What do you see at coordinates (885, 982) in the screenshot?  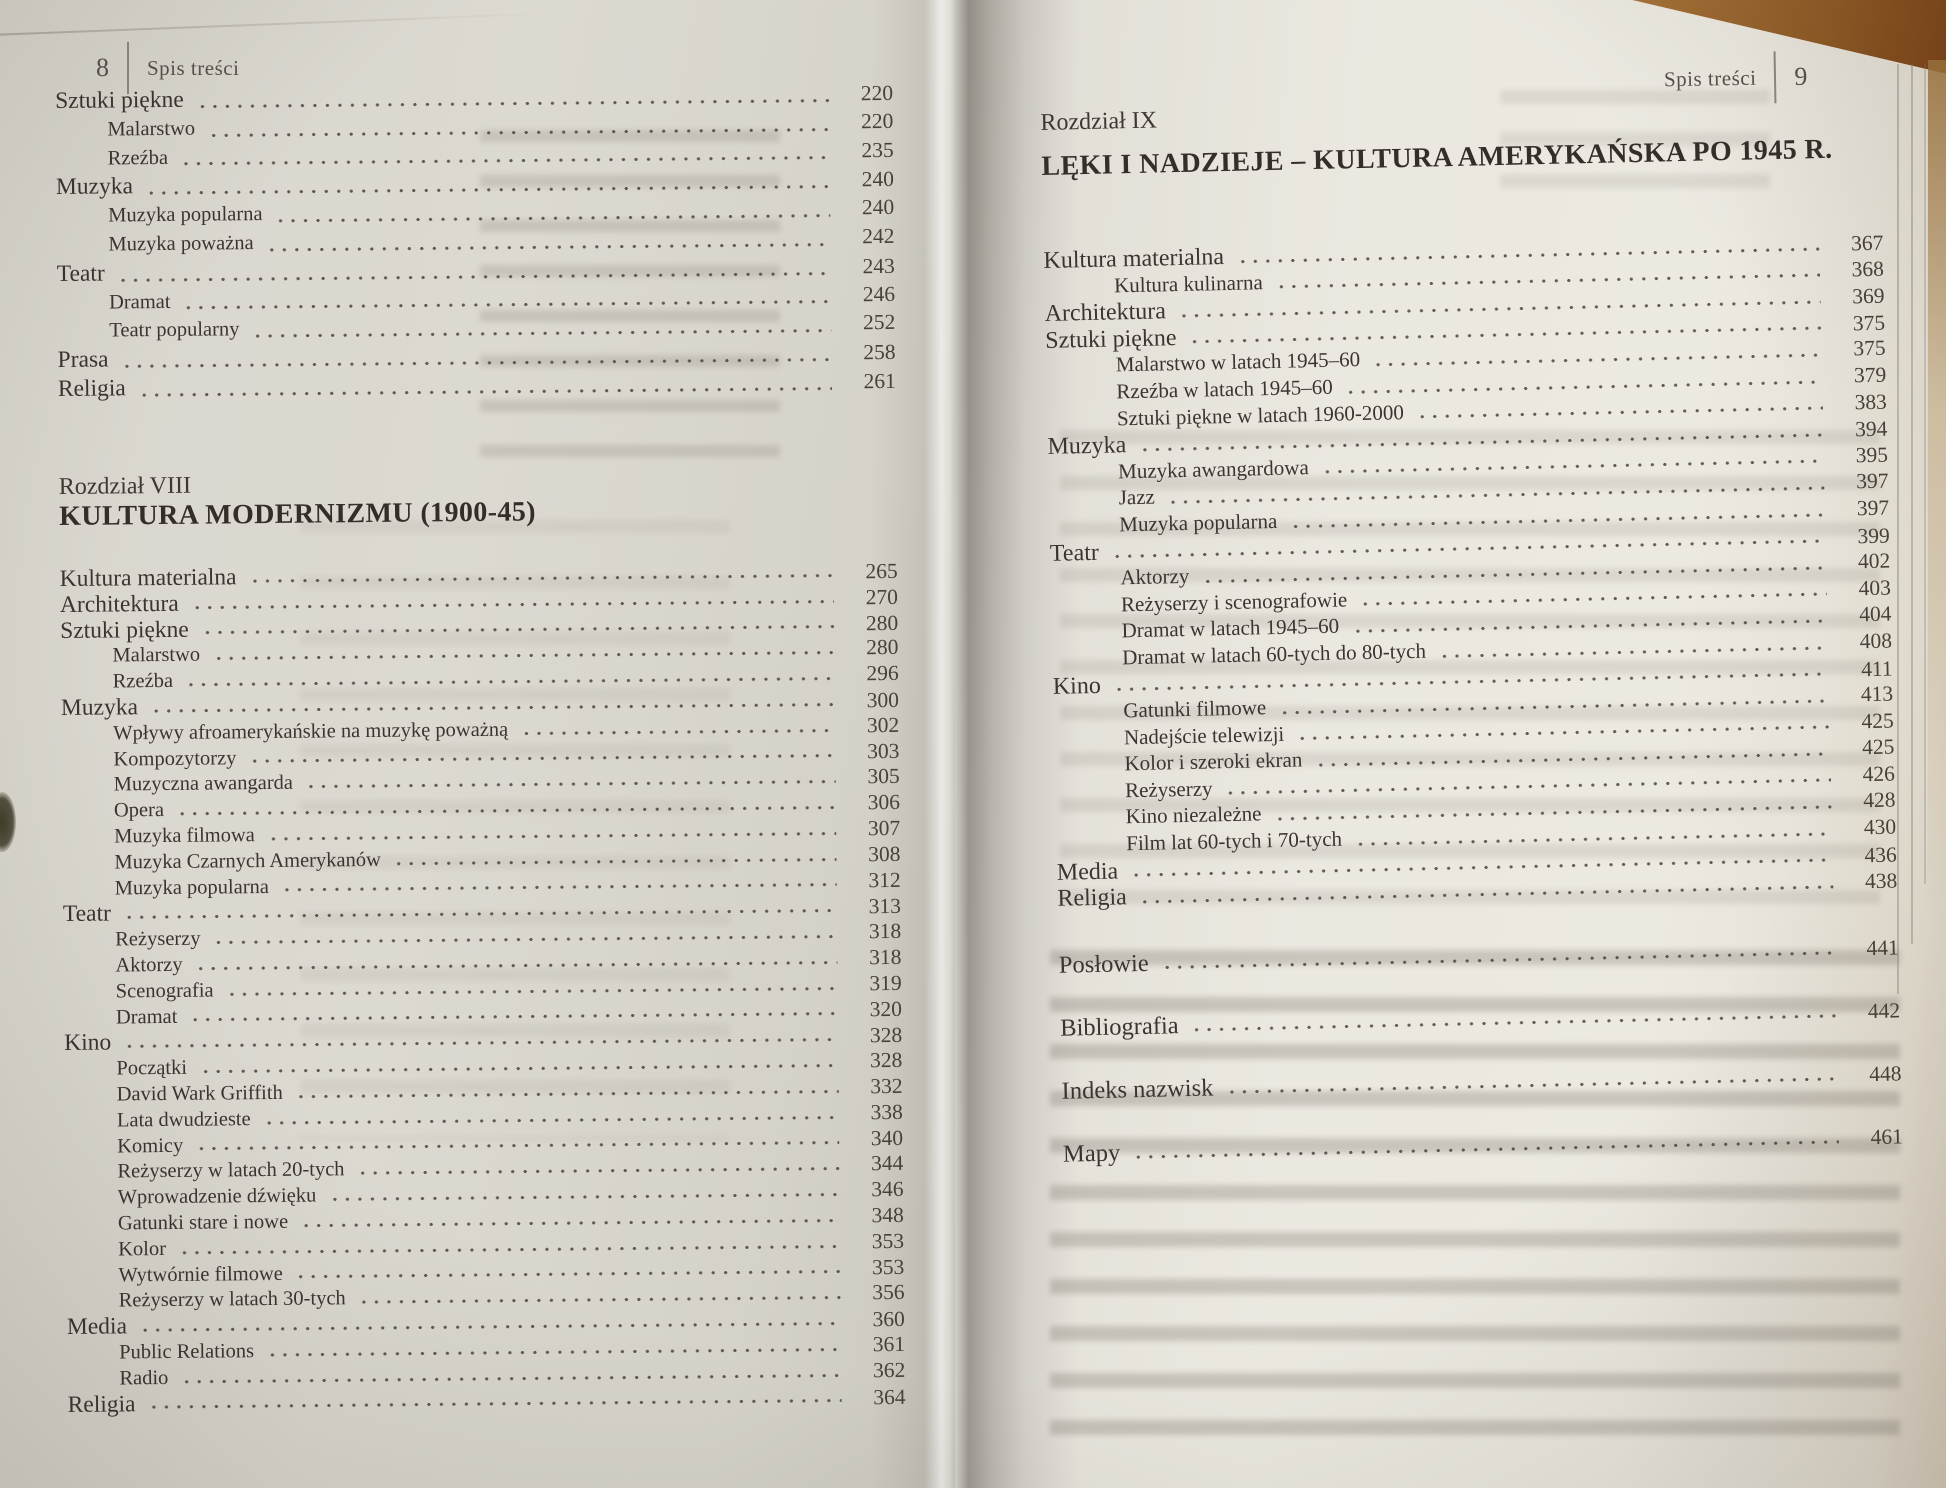 I see `toc-page-number: 319` at bounding box center [885, 982].